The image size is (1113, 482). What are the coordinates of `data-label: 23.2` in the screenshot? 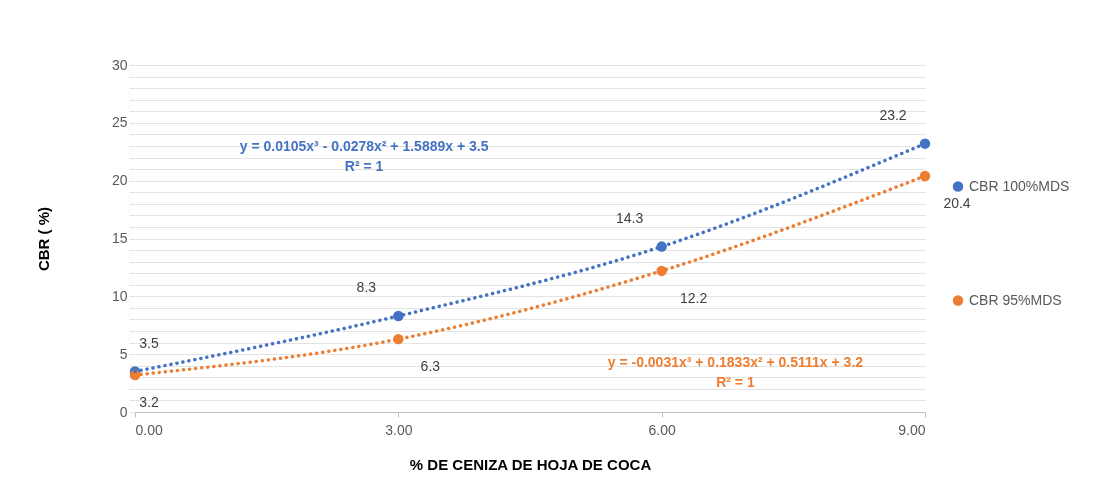 It's located at (893, 114).